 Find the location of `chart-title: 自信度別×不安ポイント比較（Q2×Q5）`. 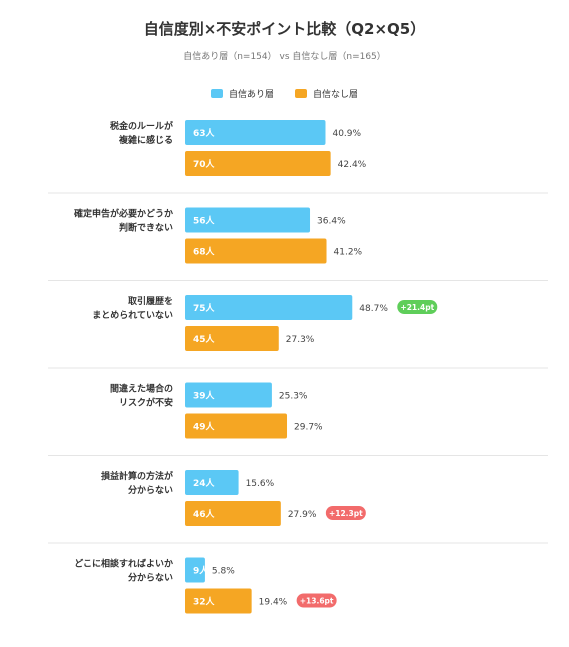

chart-title: 自信度別×不安ポイント比較（Q2×Q5） is located at coordinates (284, 29).